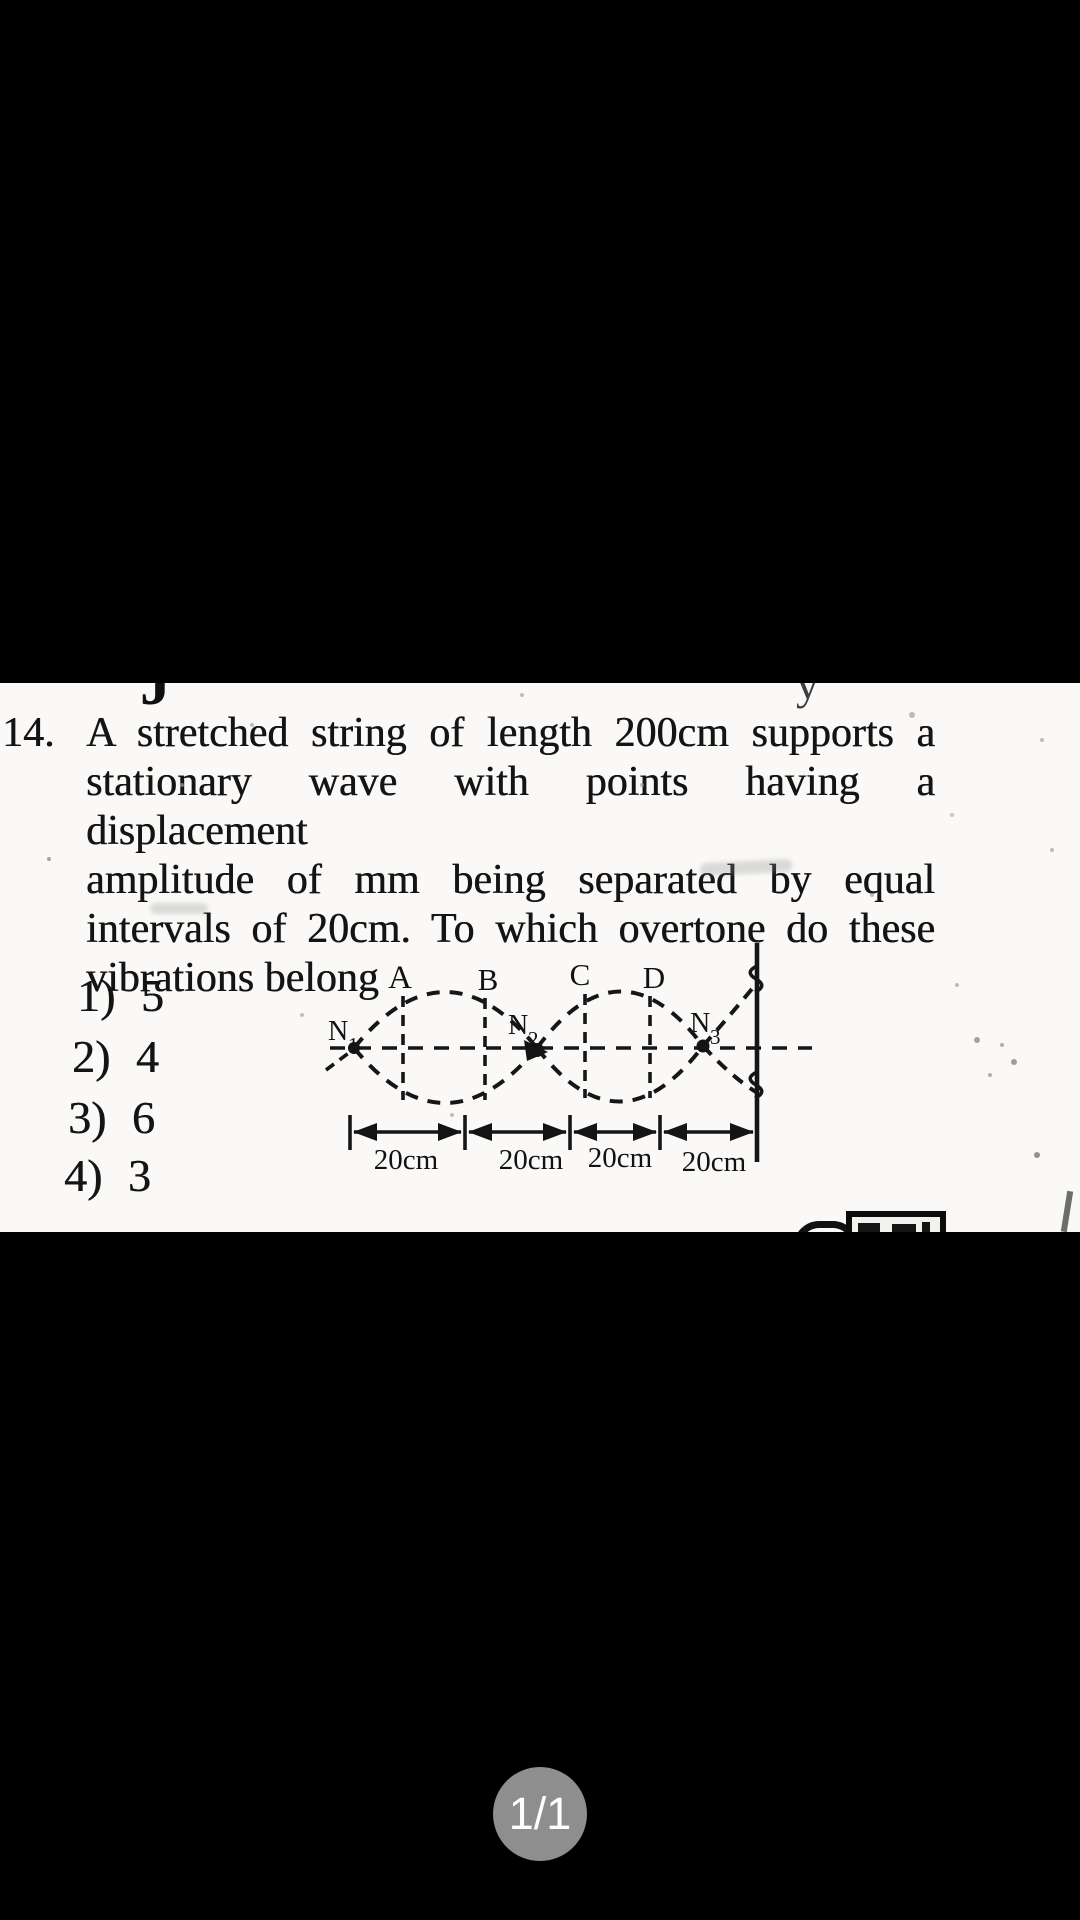  I want to click on question-line-3: amplitude of mm being separated by equal, so click(510, 880).